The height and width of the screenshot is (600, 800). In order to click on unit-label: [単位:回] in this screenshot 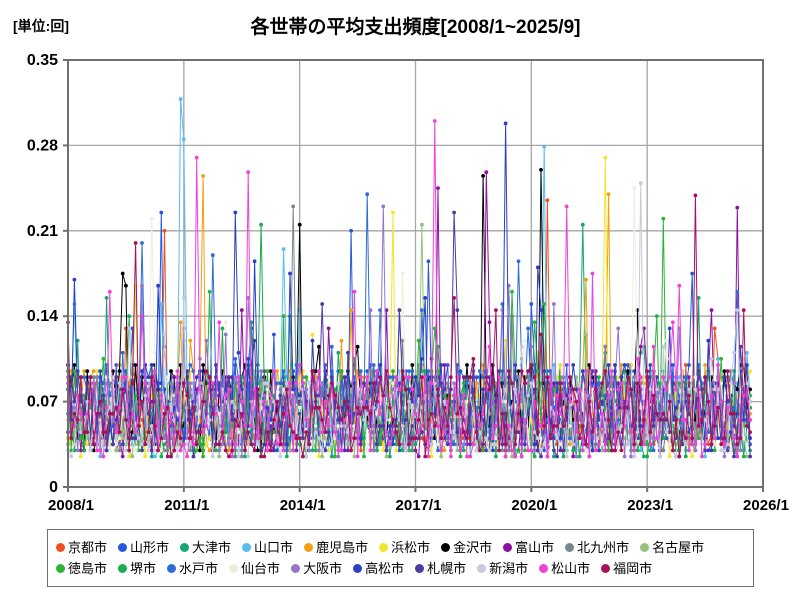, I will do `click(41, 26)`.